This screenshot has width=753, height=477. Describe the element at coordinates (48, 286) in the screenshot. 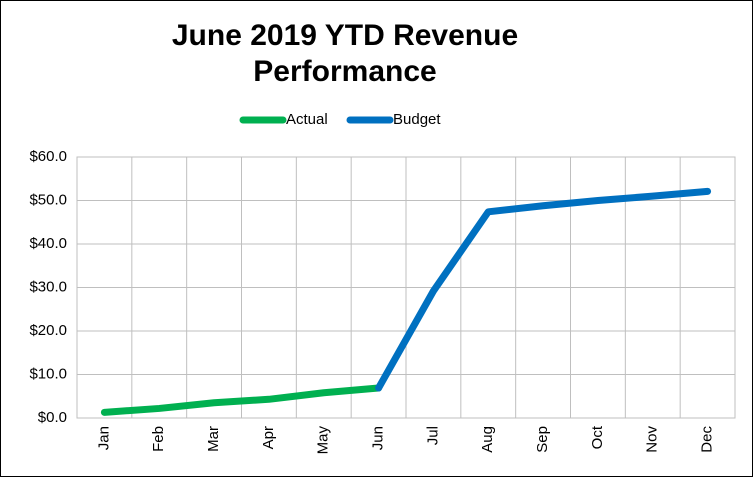

I see `y-tick-label: $30.0` at that location.